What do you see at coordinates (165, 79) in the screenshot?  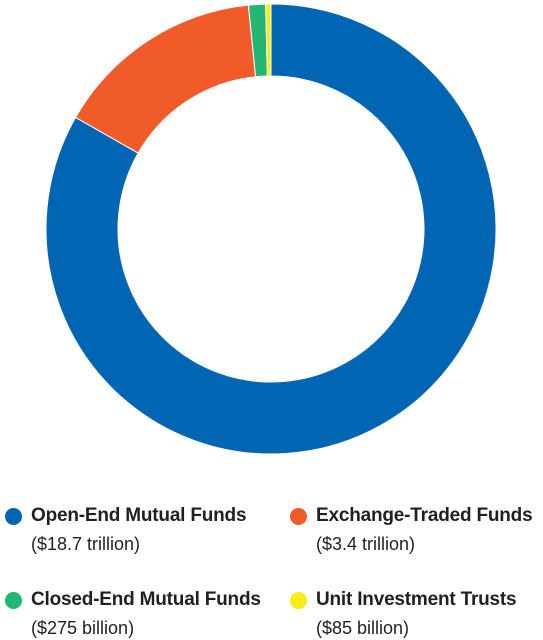 I see `donut-slice-exchange-traded-funds` at bounding box center [165, 79].